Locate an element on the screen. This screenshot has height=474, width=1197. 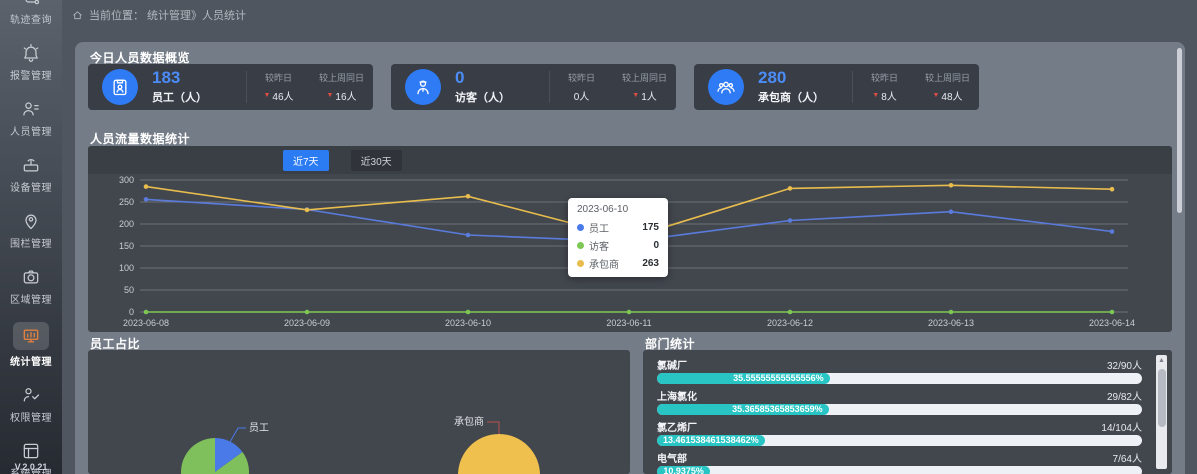
sidebar-item-权限管理: 权限管理 is located at coordinates (31, 404).